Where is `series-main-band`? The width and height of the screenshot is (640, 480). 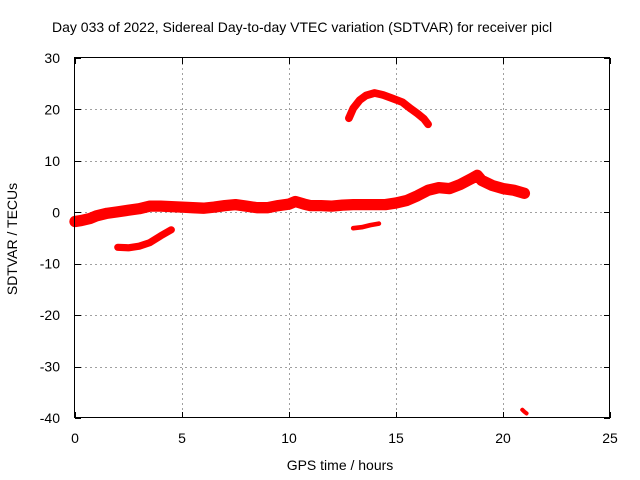
series-main-band is located at coordinates (300, 198).